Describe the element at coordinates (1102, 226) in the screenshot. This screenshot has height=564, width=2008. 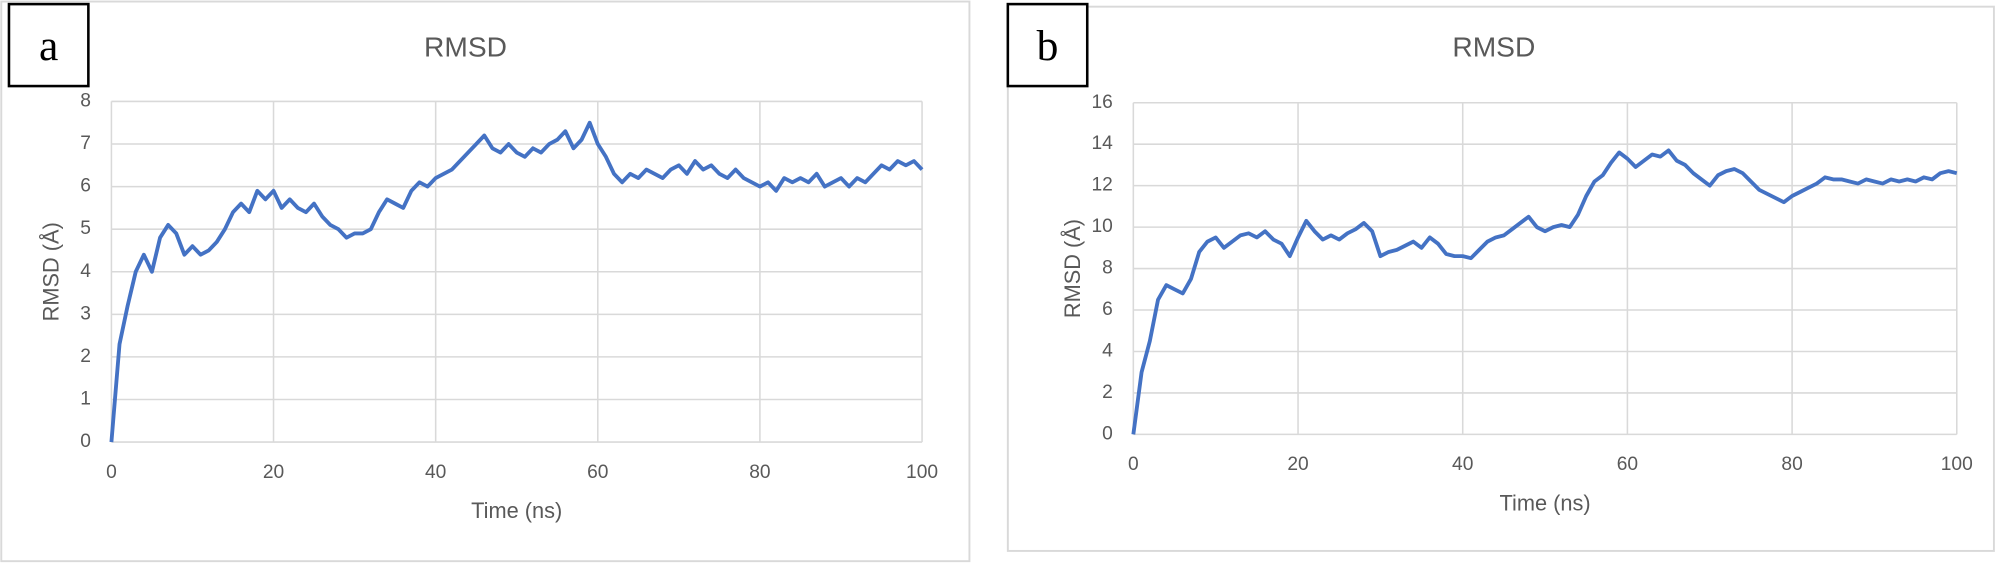
I see `y-tick-label: 10` at that location.